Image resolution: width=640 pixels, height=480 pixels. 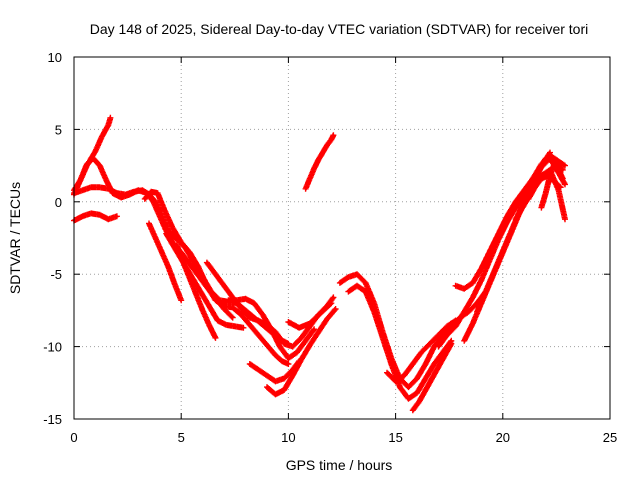 What do you see at coordinates (56, 274) in the screenshot?
I see `y-tick-label: -5` at bounding box center [56, 274].